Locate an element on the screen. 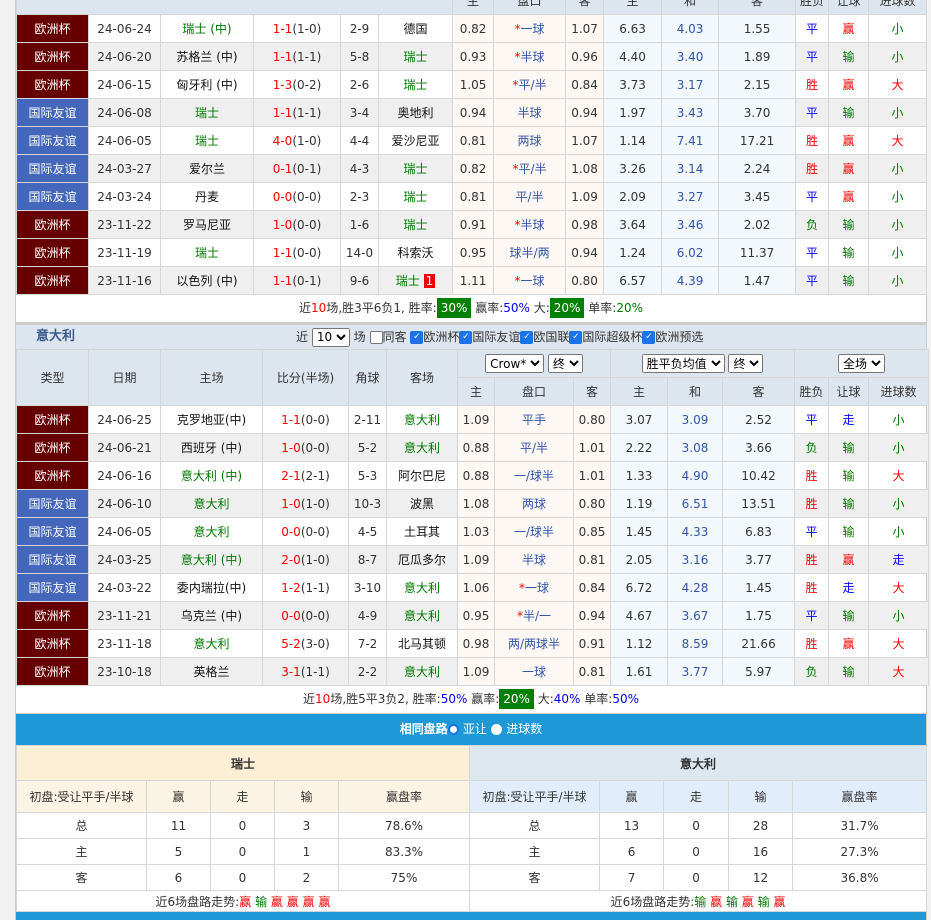 This screenshot has height=920, width=931. away-team: 爱沙尼亚 is located at coordinates (415, 140).